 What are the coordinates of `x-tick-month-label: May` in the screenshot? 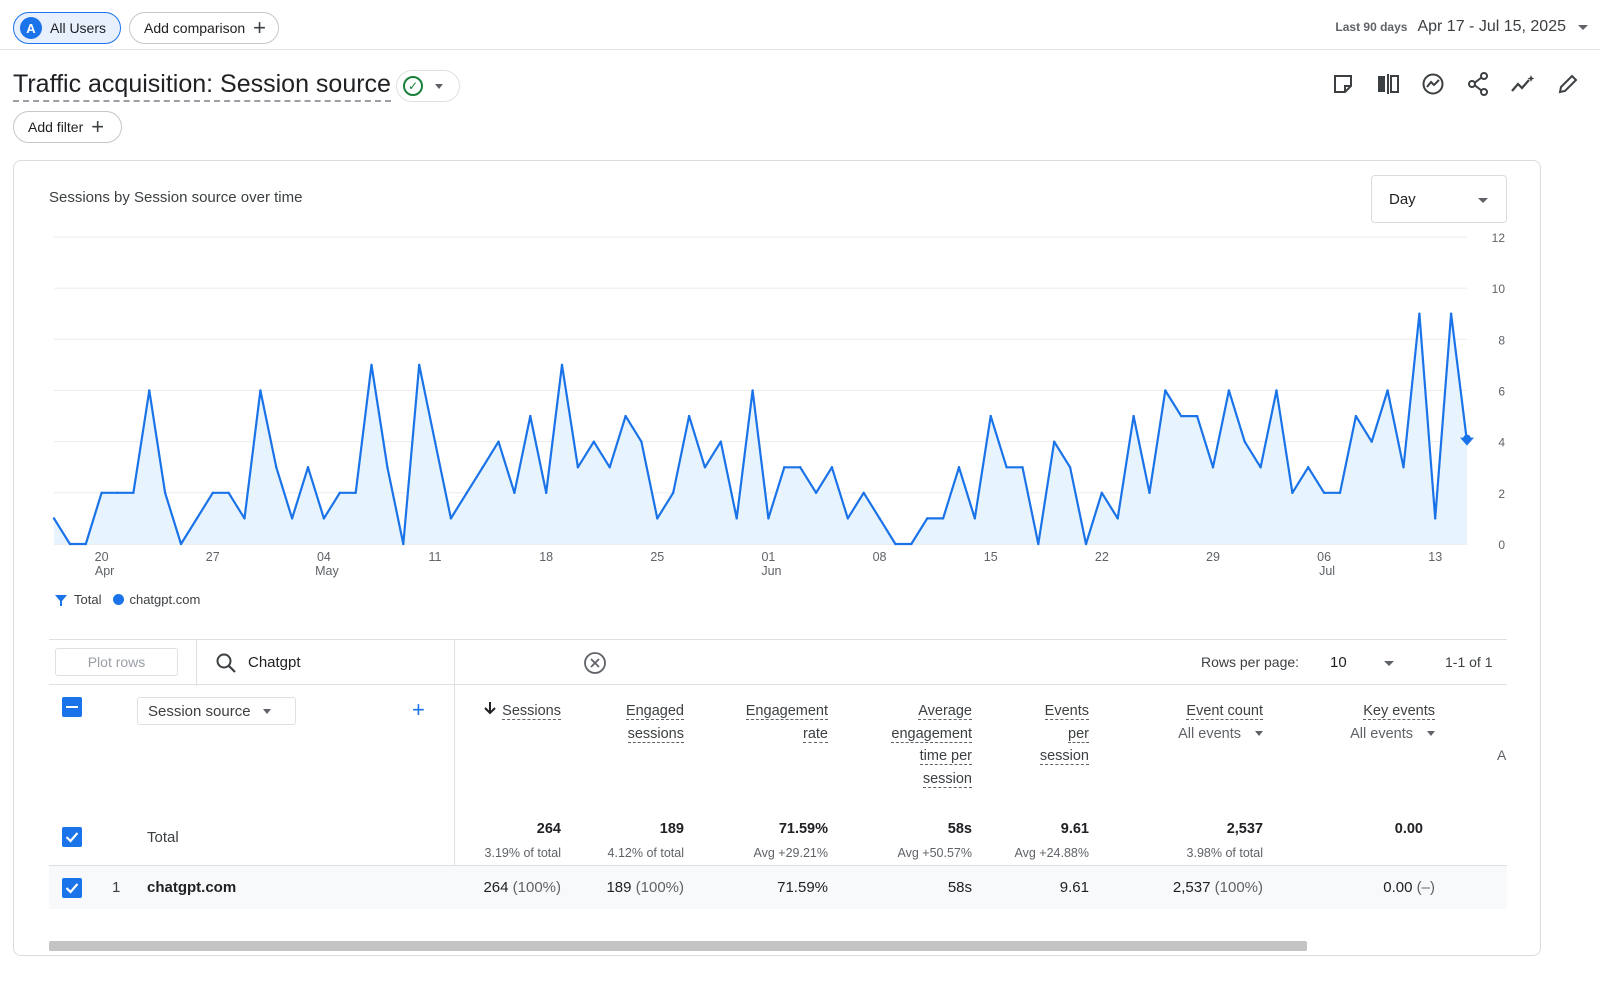 It's located at (327, 571).